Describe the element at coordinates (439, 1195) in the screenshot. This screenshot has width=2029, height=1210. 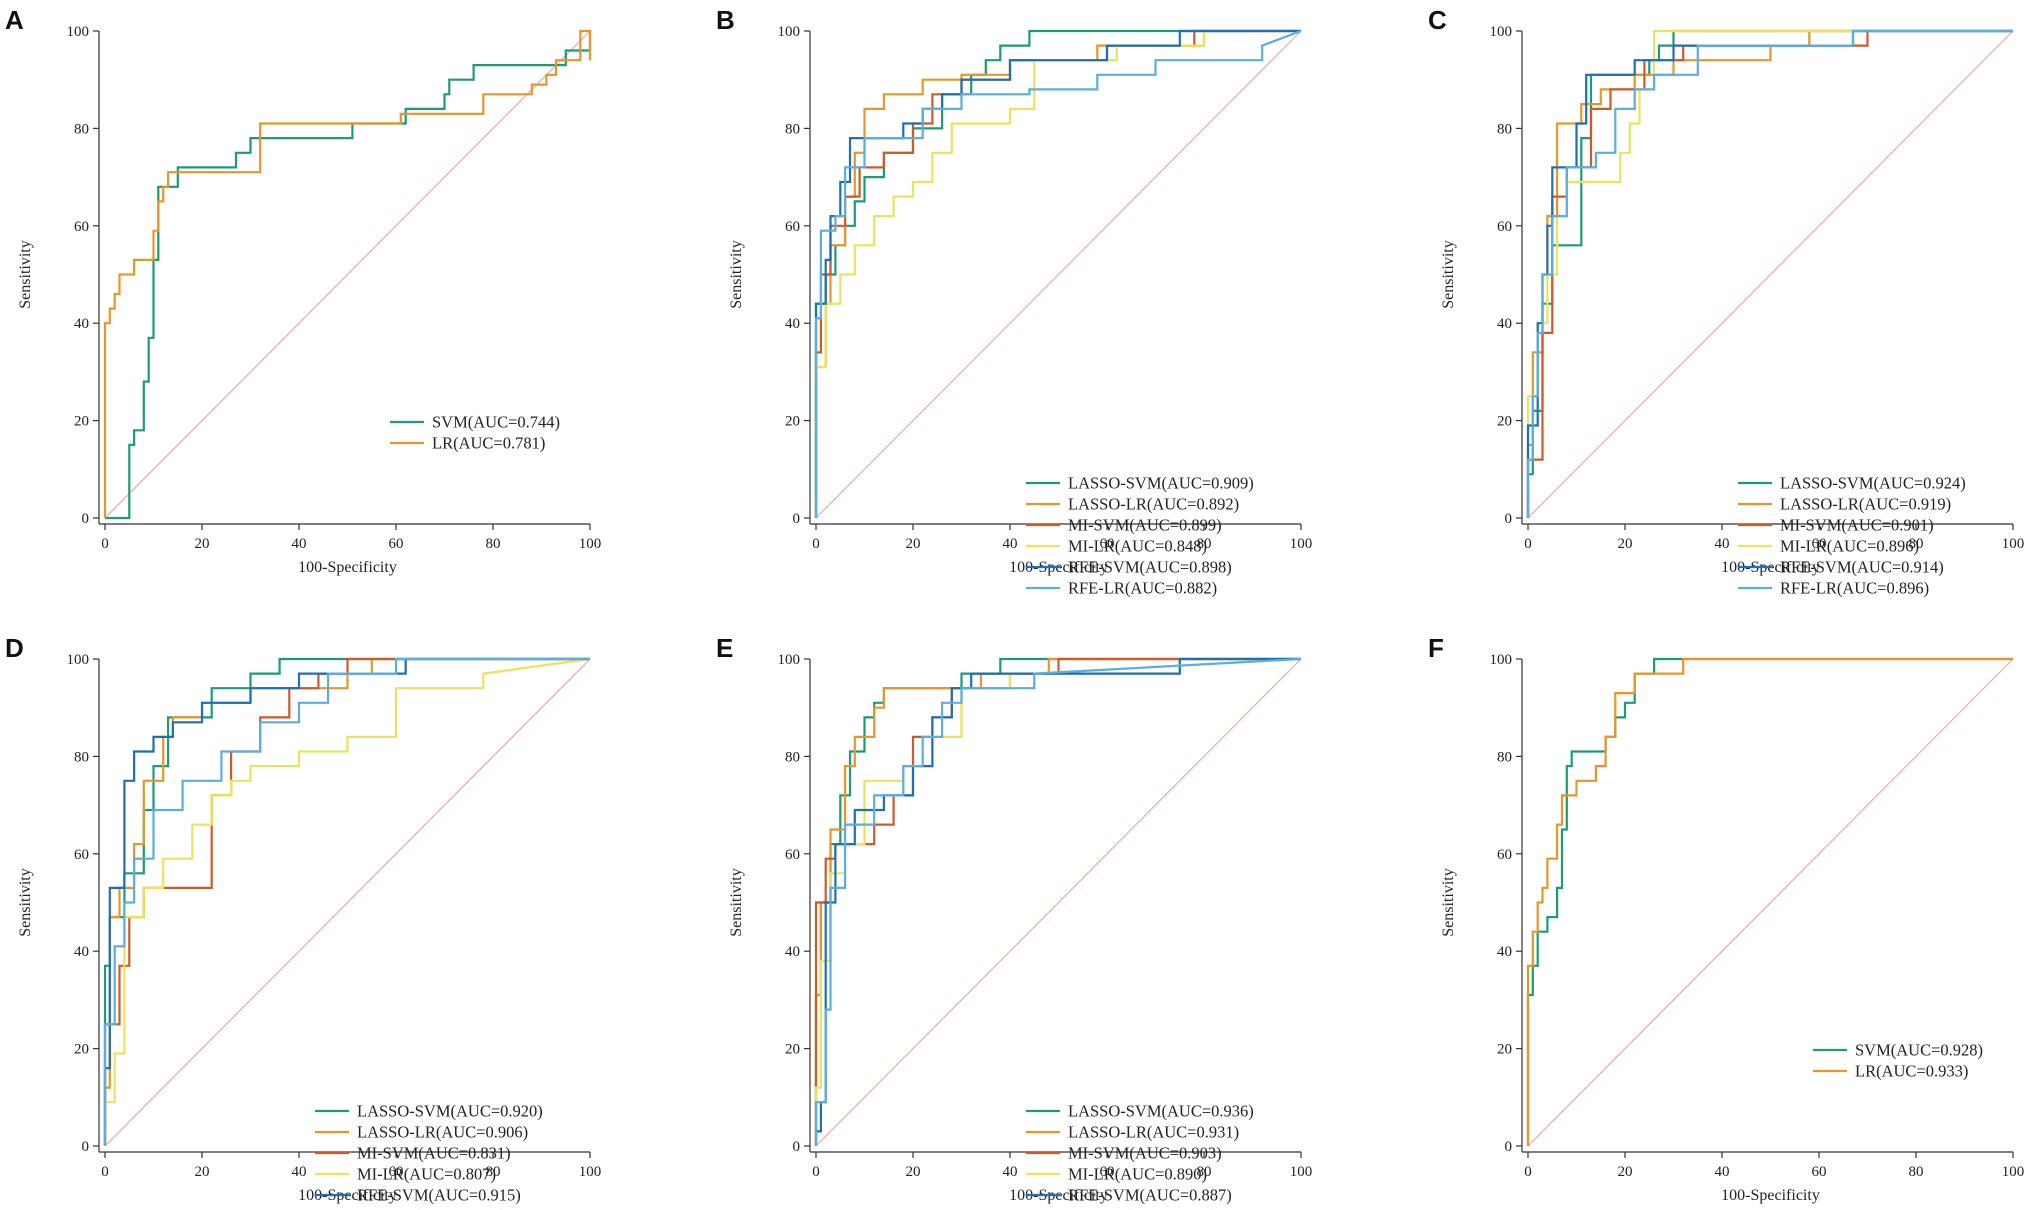
I see `legend-label-5: RFE-SVM(AUC=0.915)` at that location.